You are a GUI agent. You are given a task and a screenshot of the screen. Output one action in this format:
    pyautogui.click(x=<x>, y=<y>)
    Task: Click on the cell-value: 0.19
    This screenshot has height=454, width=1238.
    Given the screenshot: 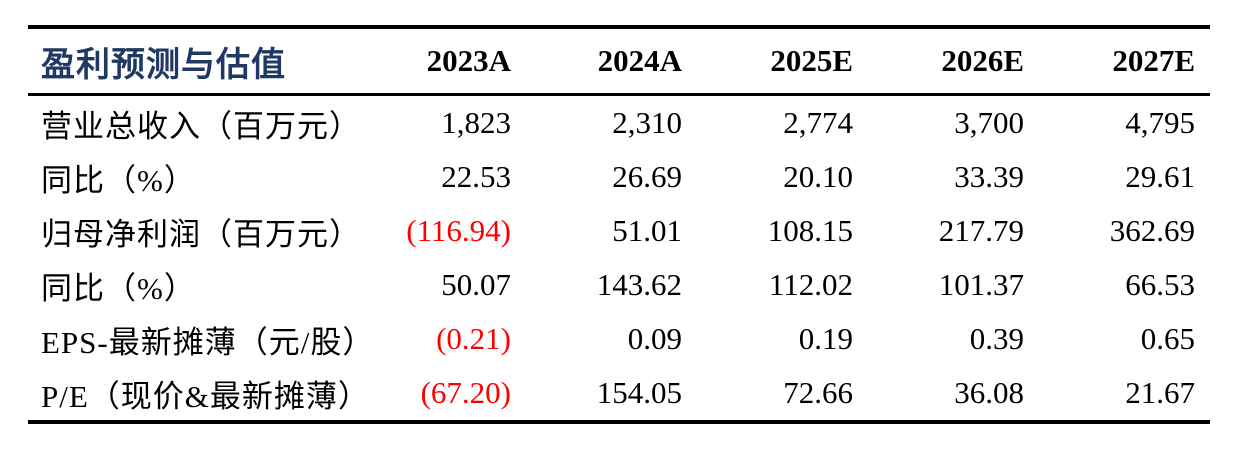 What is the action you would take?
    pyautogui.click(x=825, y=338)
    